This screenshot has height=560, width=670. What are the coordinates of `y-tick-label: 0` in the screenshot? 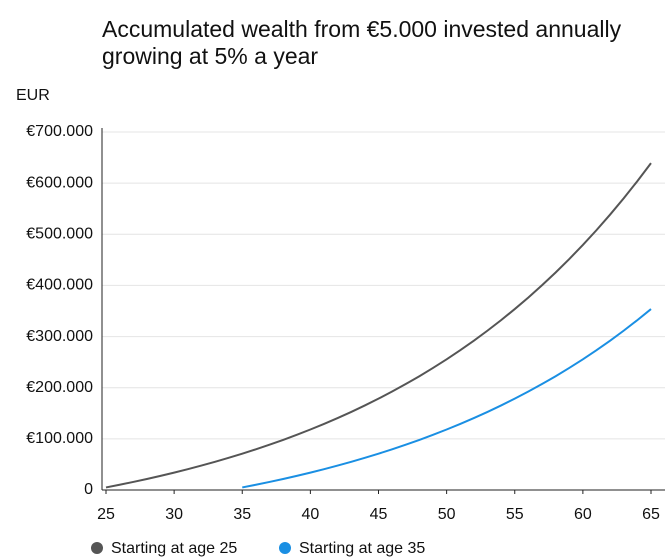 It's located at (88, 489).